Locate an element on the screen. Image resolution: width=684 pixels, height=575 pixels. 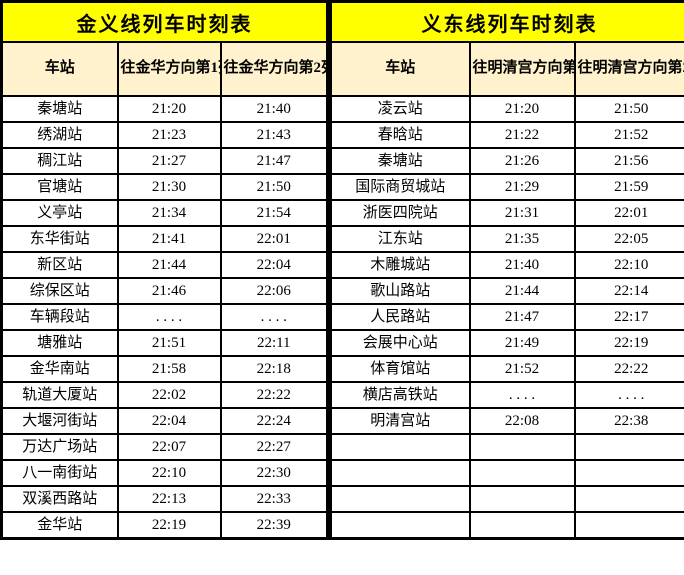
station-cell: 塘雅站 is located at coordinates (59, 343).